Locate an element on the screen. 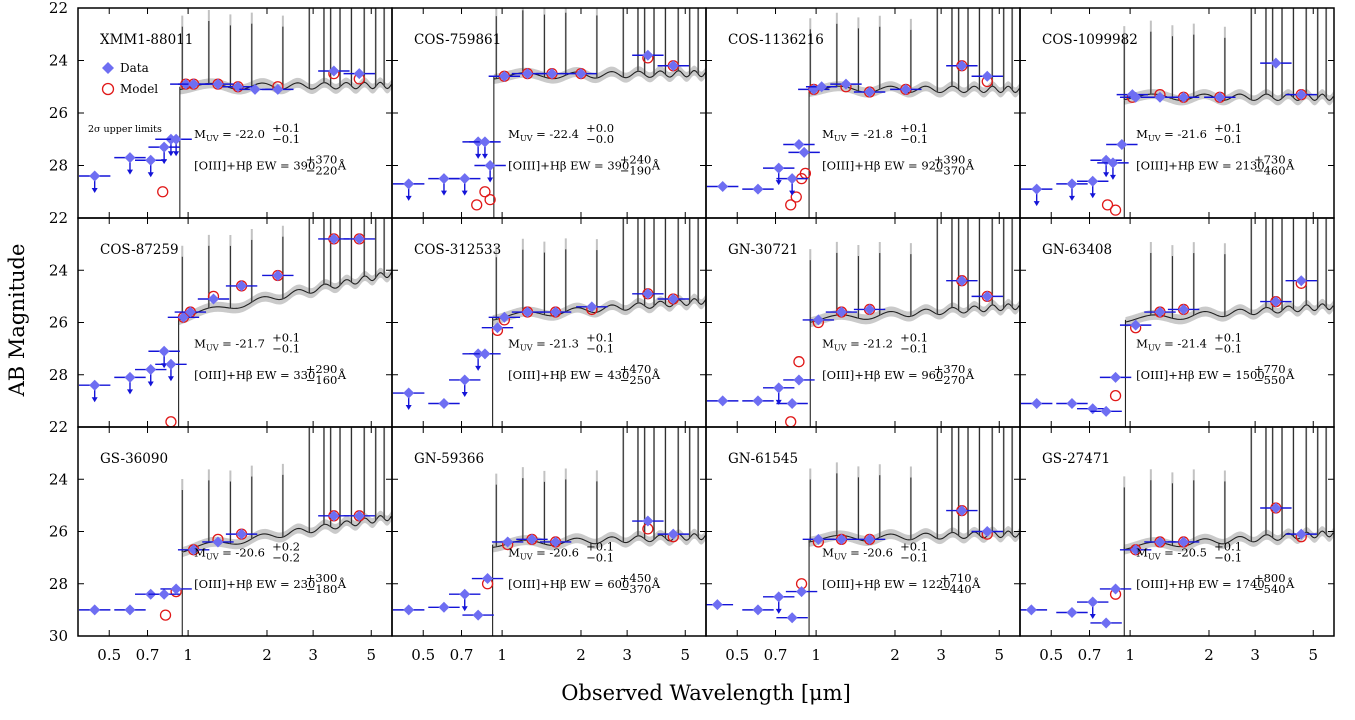 The width and height of the screenshot is (1355, 720). legend-model-label: Model is located at coordinates (139, 89).